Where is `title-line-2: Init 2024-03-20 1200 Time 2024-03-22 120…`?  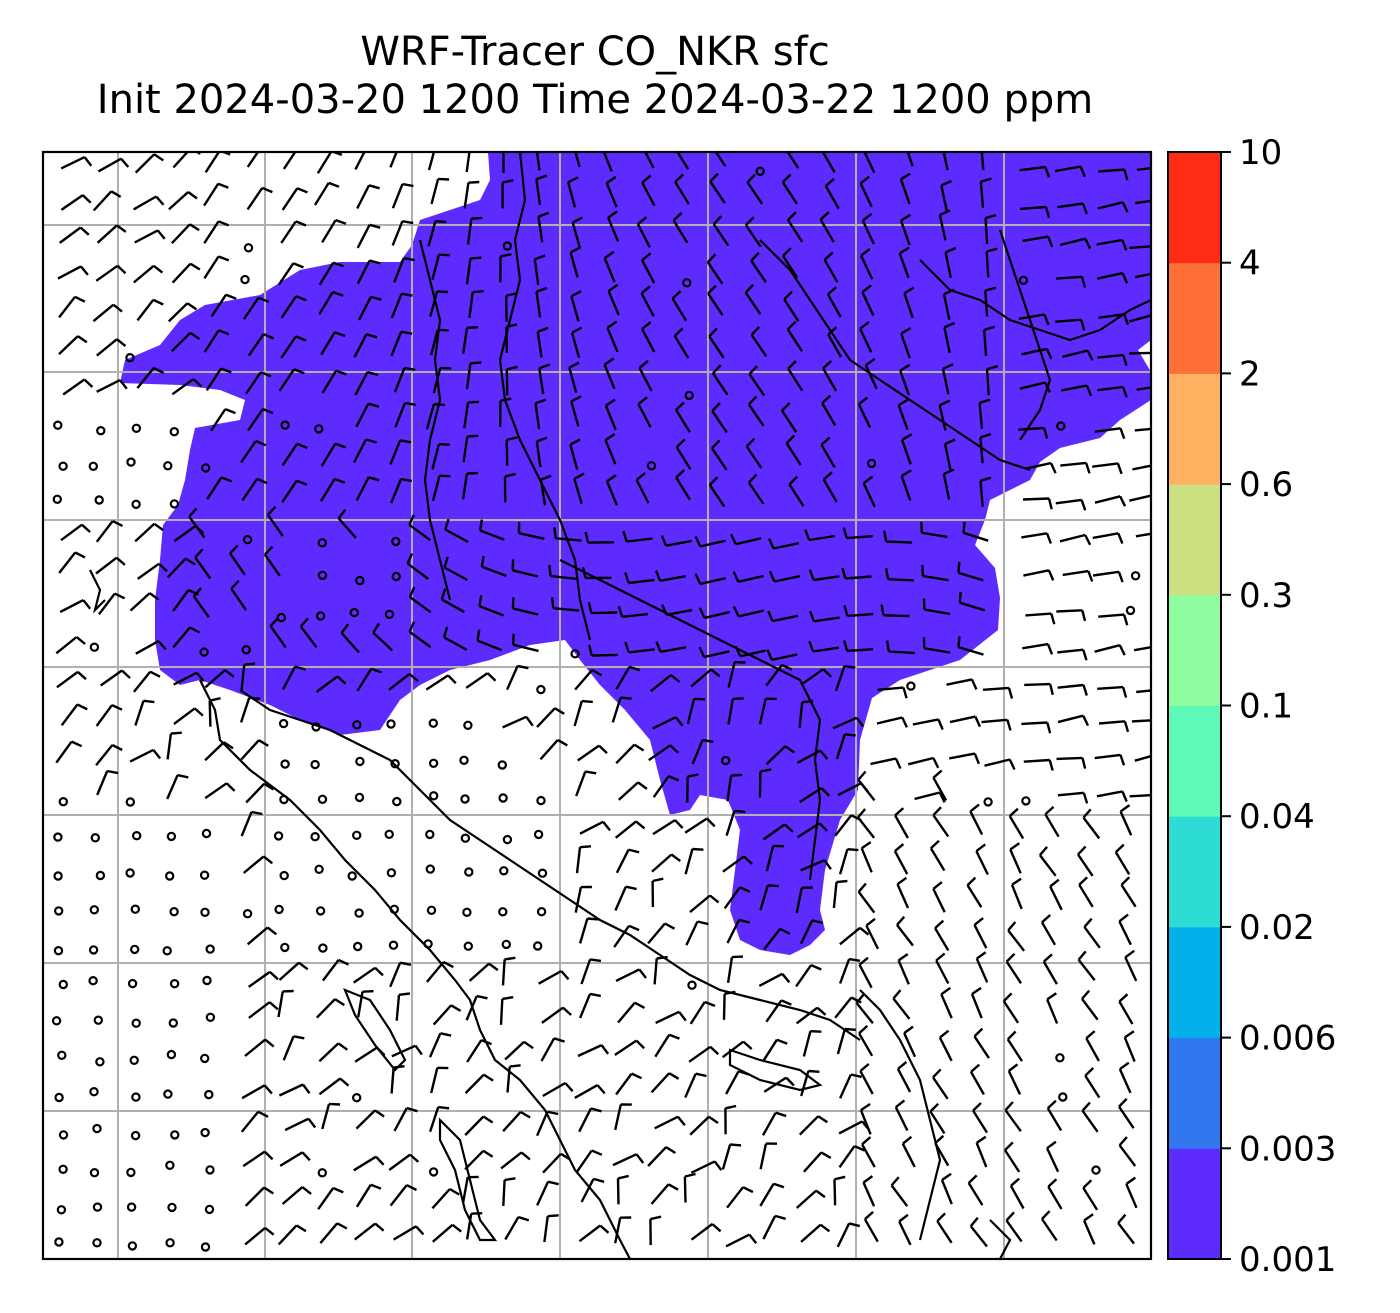
title-line-2: Init 2024-03-20 1200 Time 2024-03-22 120… is located at coordinates (595, 100).